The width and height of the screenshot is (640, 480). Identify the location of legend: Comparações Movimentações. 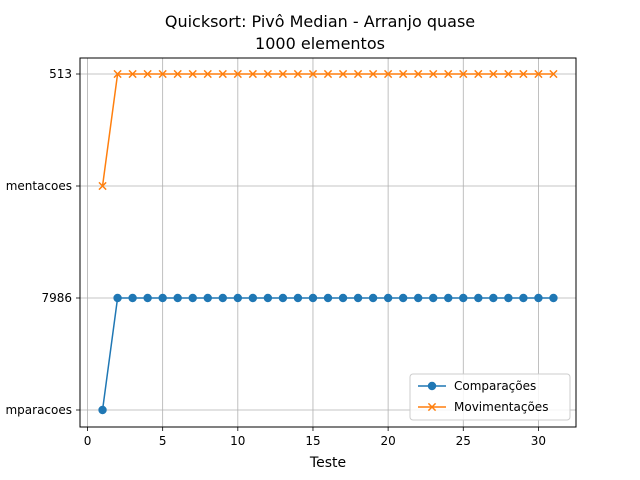
(490, 397).